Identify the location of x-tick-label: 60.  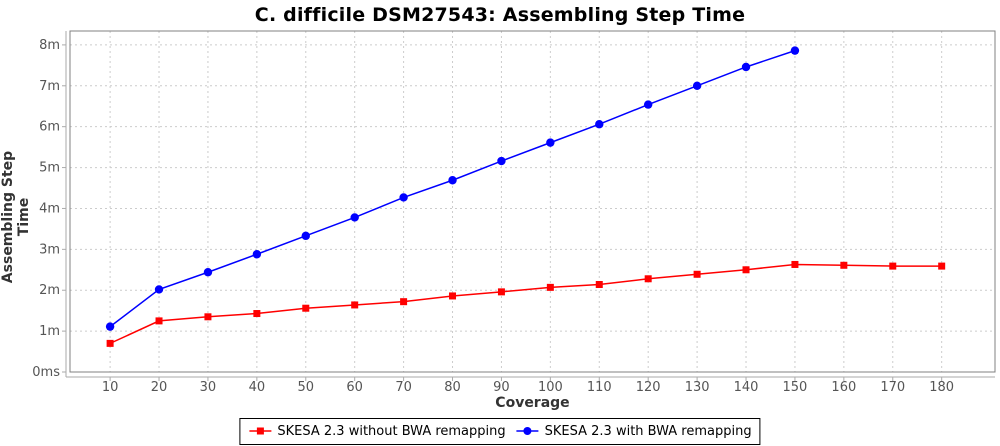
(354, 387).